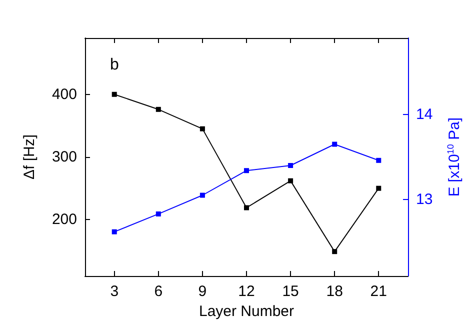 Image resolution: width=474 pixels, height=331 pixels. Describe the element at coordinates (424, 114) in the screenshot. I see `y2-tick-label: 14` at that location.